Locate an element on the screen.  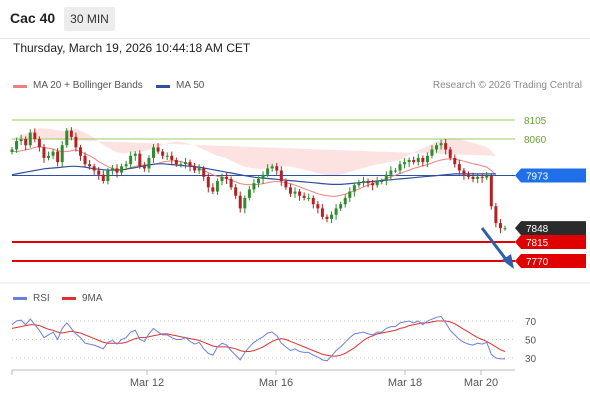
ma50-legend-label: MA 50 is located at coordinates (190, 85).